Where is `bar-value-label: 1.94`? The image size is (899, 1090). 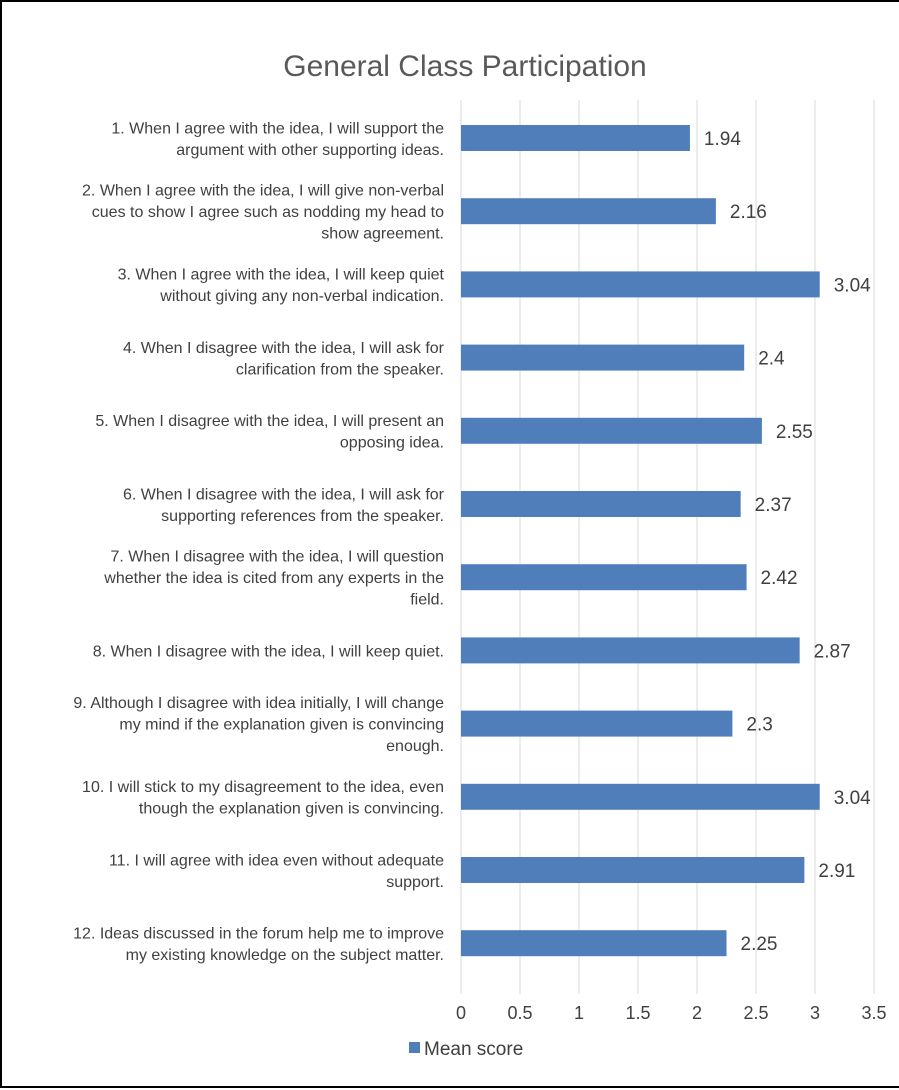 bar-value-label: 1.94 is located at coordinates (722, 139).